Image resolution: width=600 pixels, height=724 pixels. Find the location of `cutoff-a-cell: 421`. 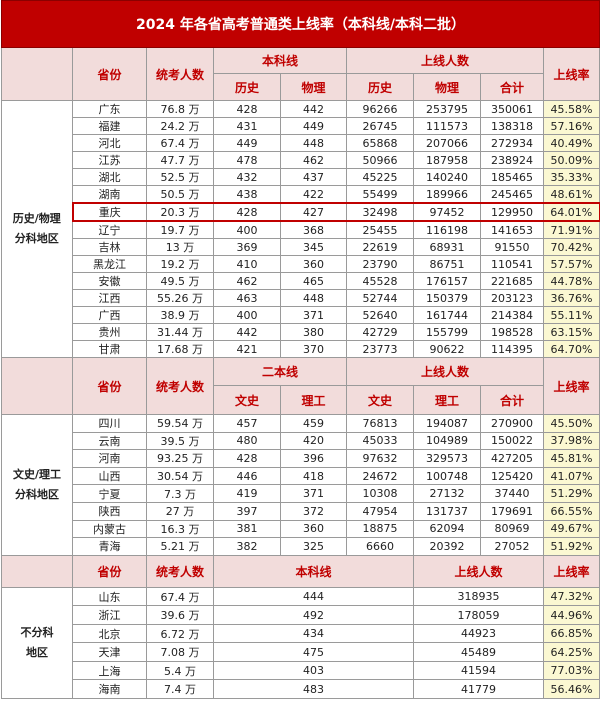

cutoff-a-cell: 421 is located at coordinates (247, 349).